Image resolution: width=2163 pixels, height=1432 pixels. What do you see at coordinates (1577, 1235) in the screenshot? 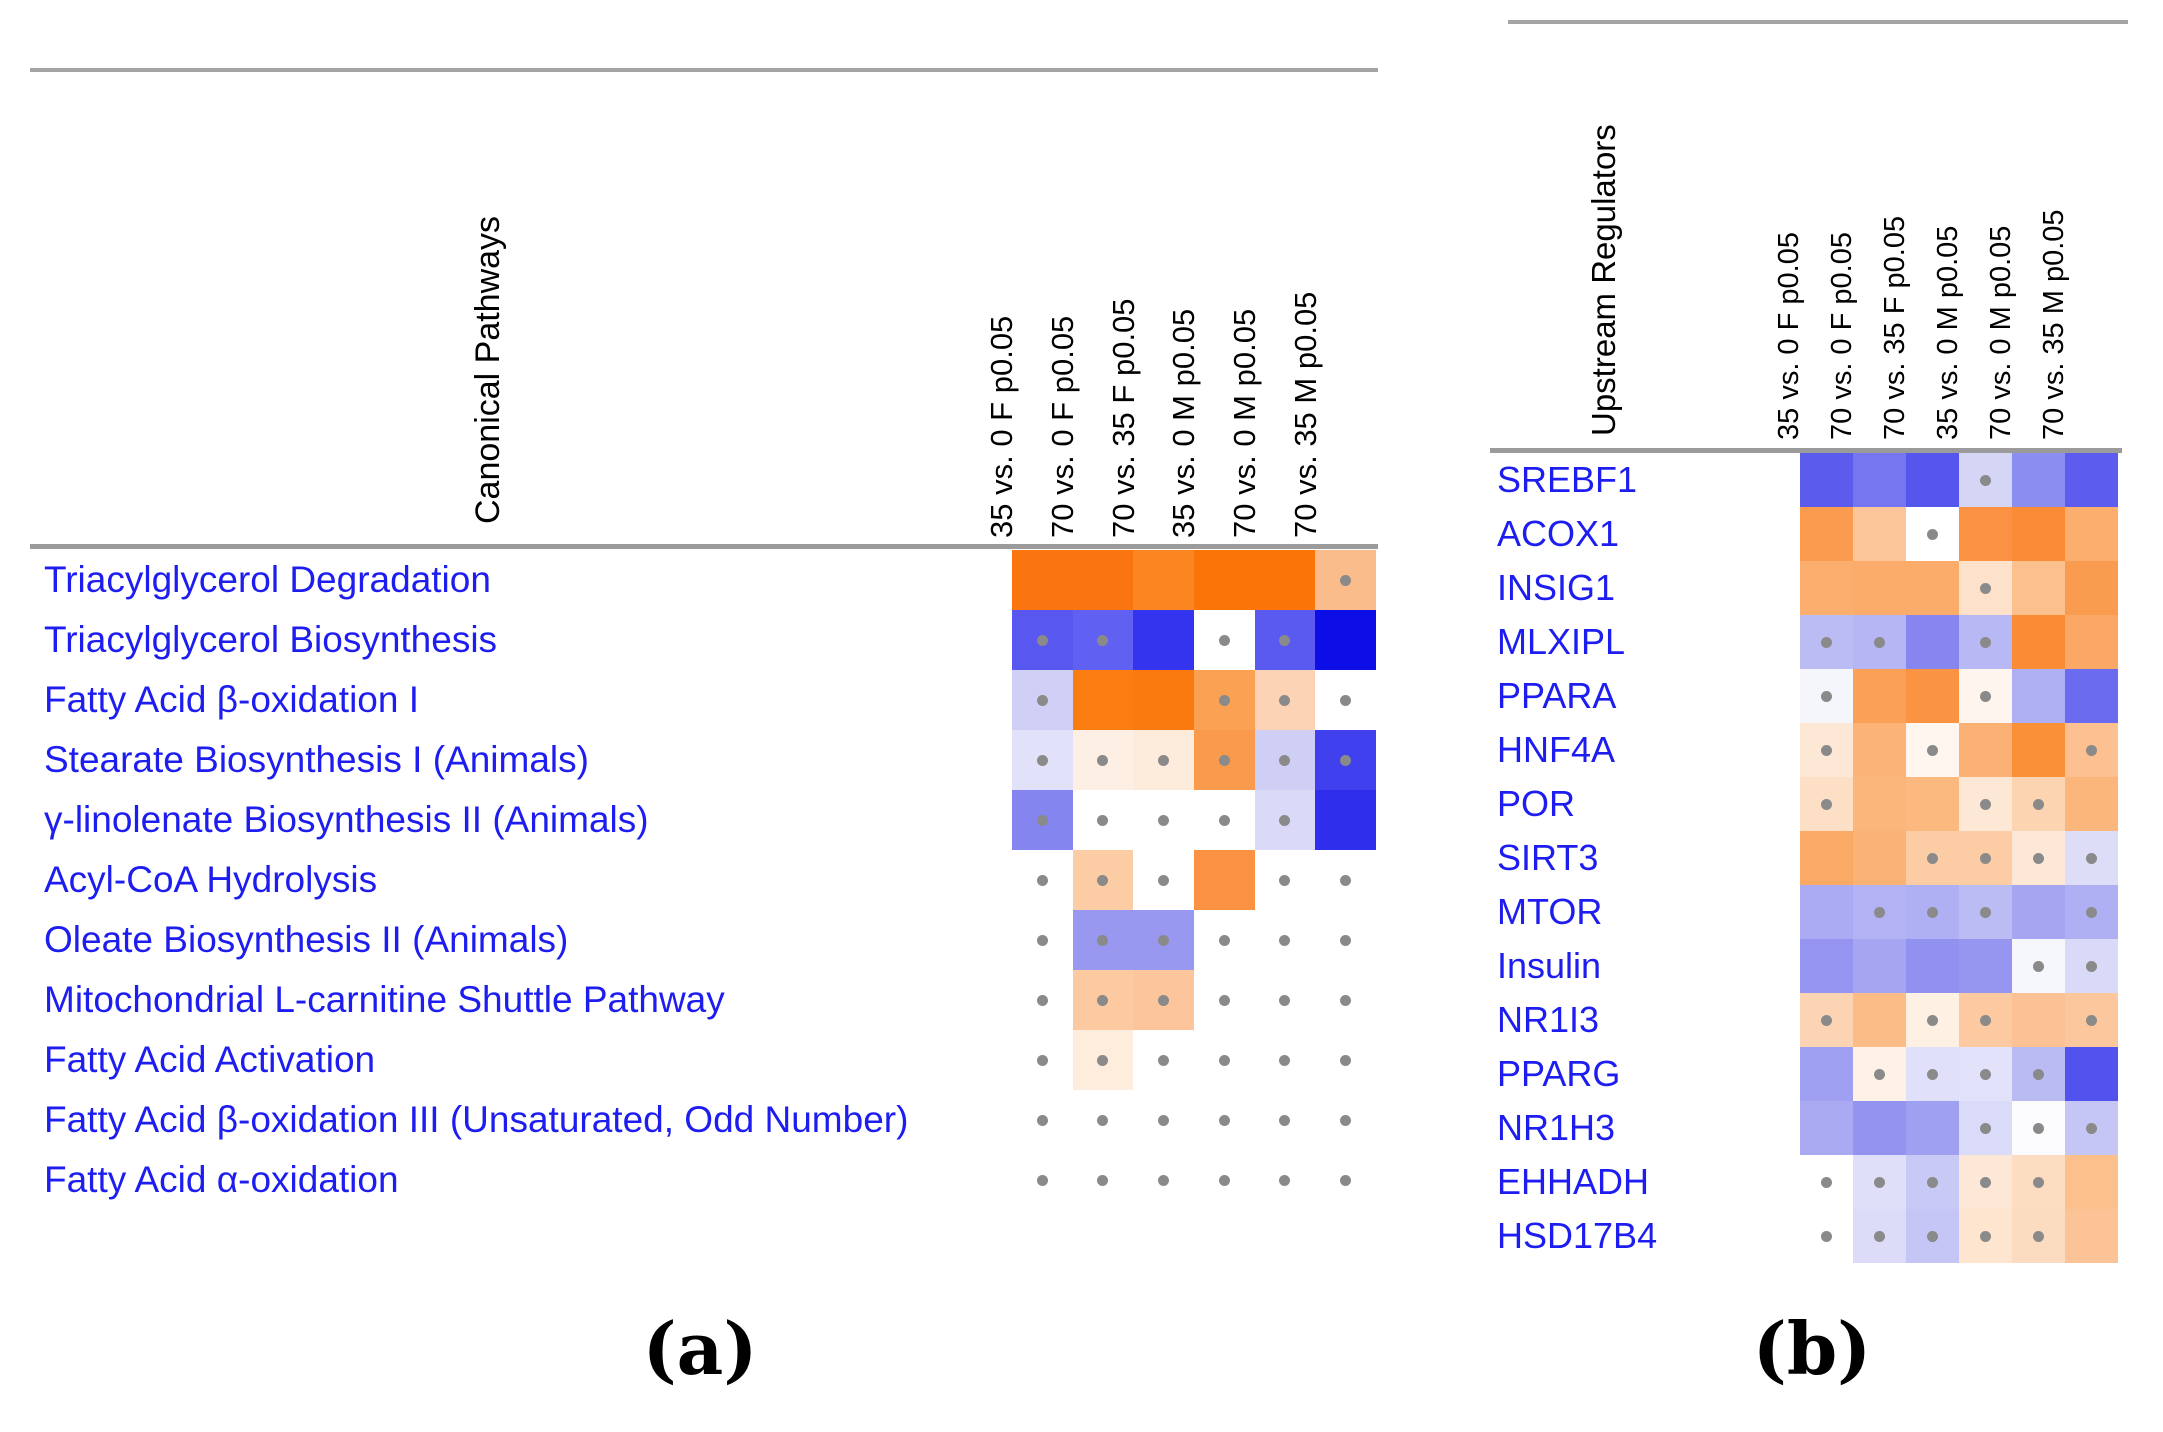
I see `row-label: HSD17B4` at bounding box center [1577, 1235].